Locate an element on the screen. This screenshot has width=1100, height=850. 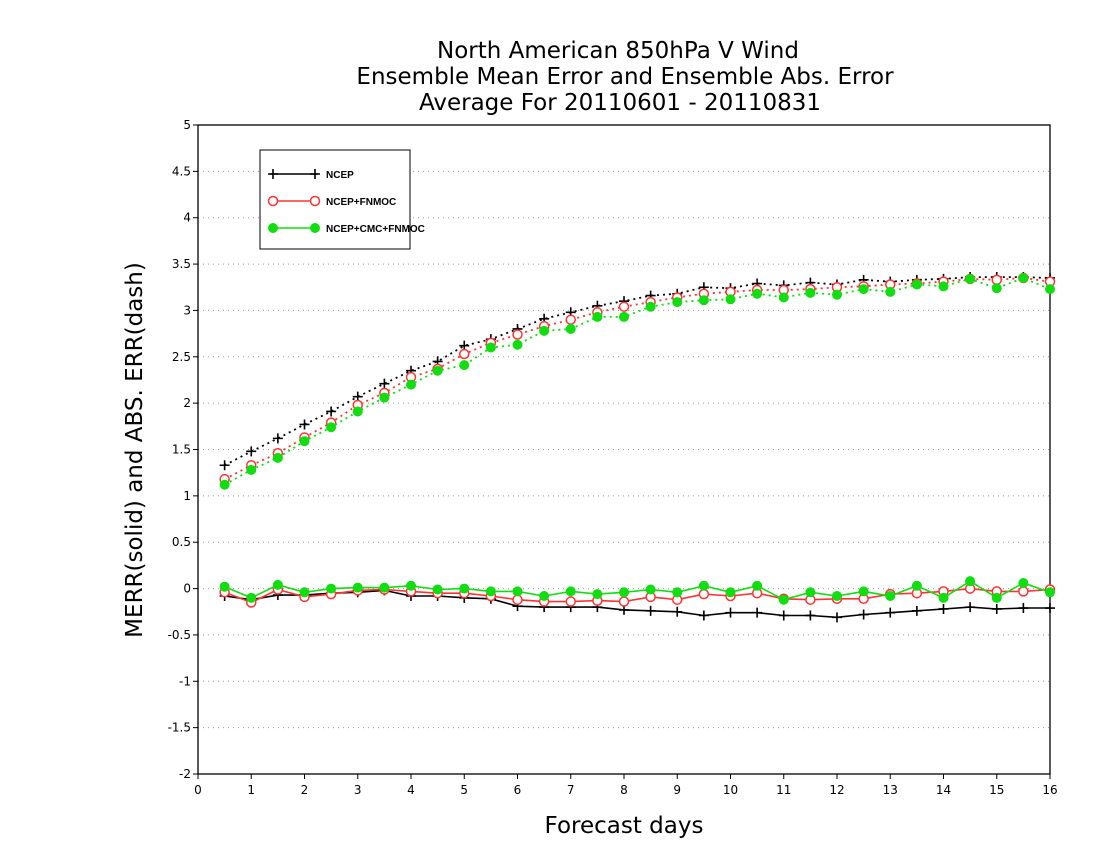
title-line-3: Average For 20110601 - 20110831 is located at coordinates (620, 103).